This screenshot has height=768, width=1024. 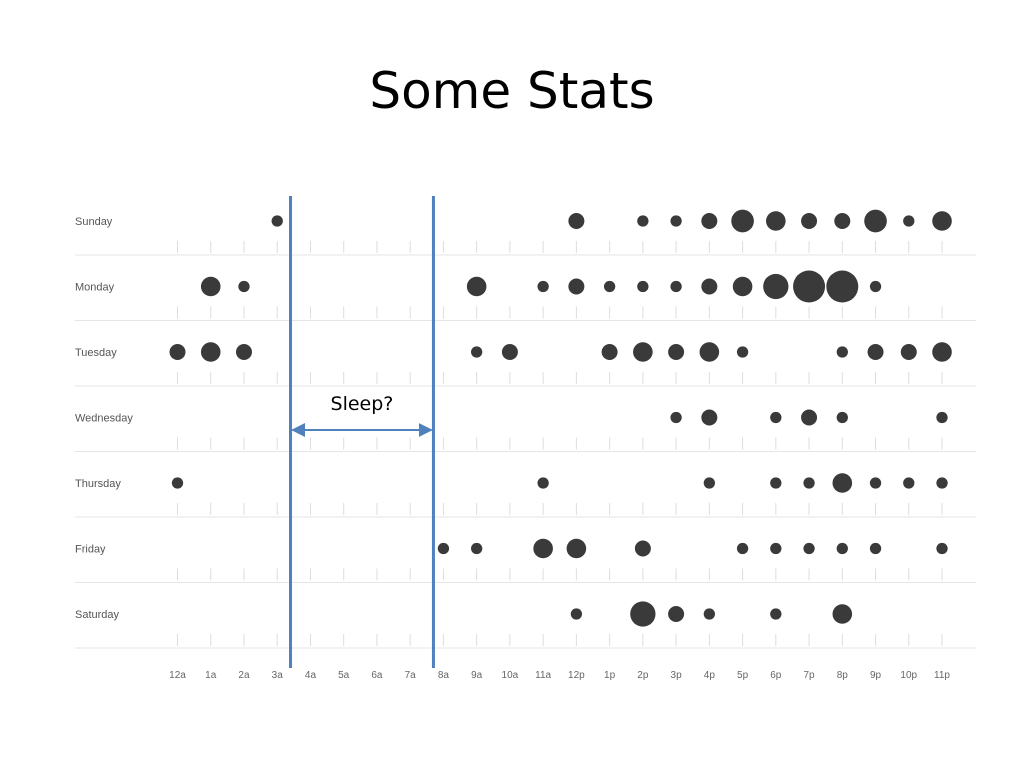 What do you see at coordinates (211, 675) in the screenshot?
I see `x-tick-label: 1a` at bounding box center [211, 675].